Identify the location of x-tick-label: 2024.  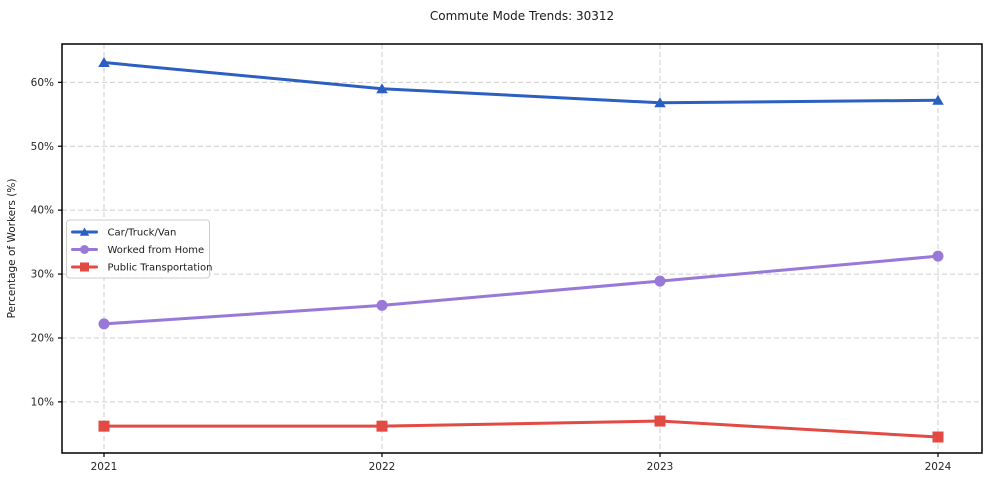
(938, 467).